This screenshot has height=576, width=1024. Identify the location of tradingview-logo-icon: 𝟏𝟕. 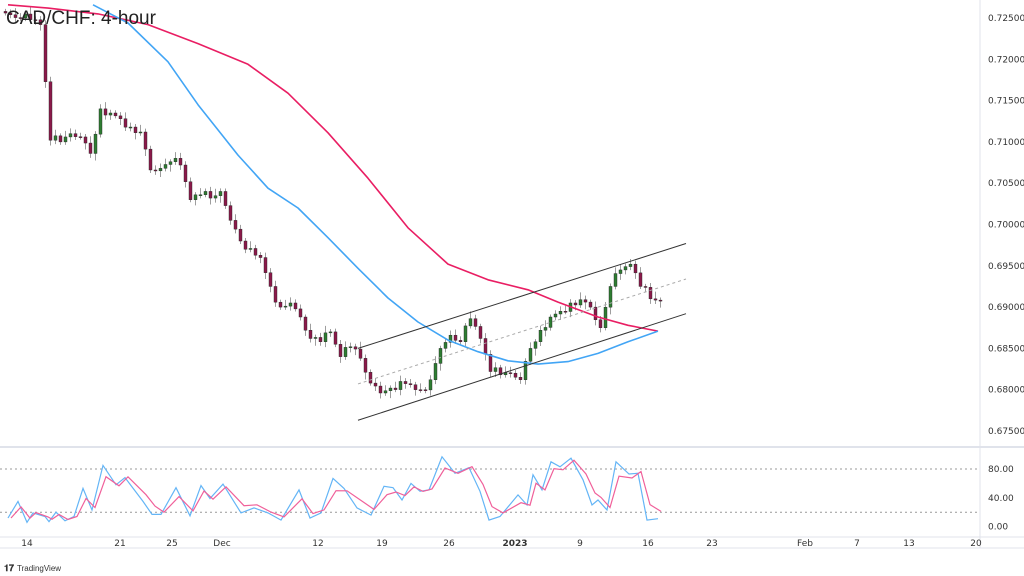
(9, 568).